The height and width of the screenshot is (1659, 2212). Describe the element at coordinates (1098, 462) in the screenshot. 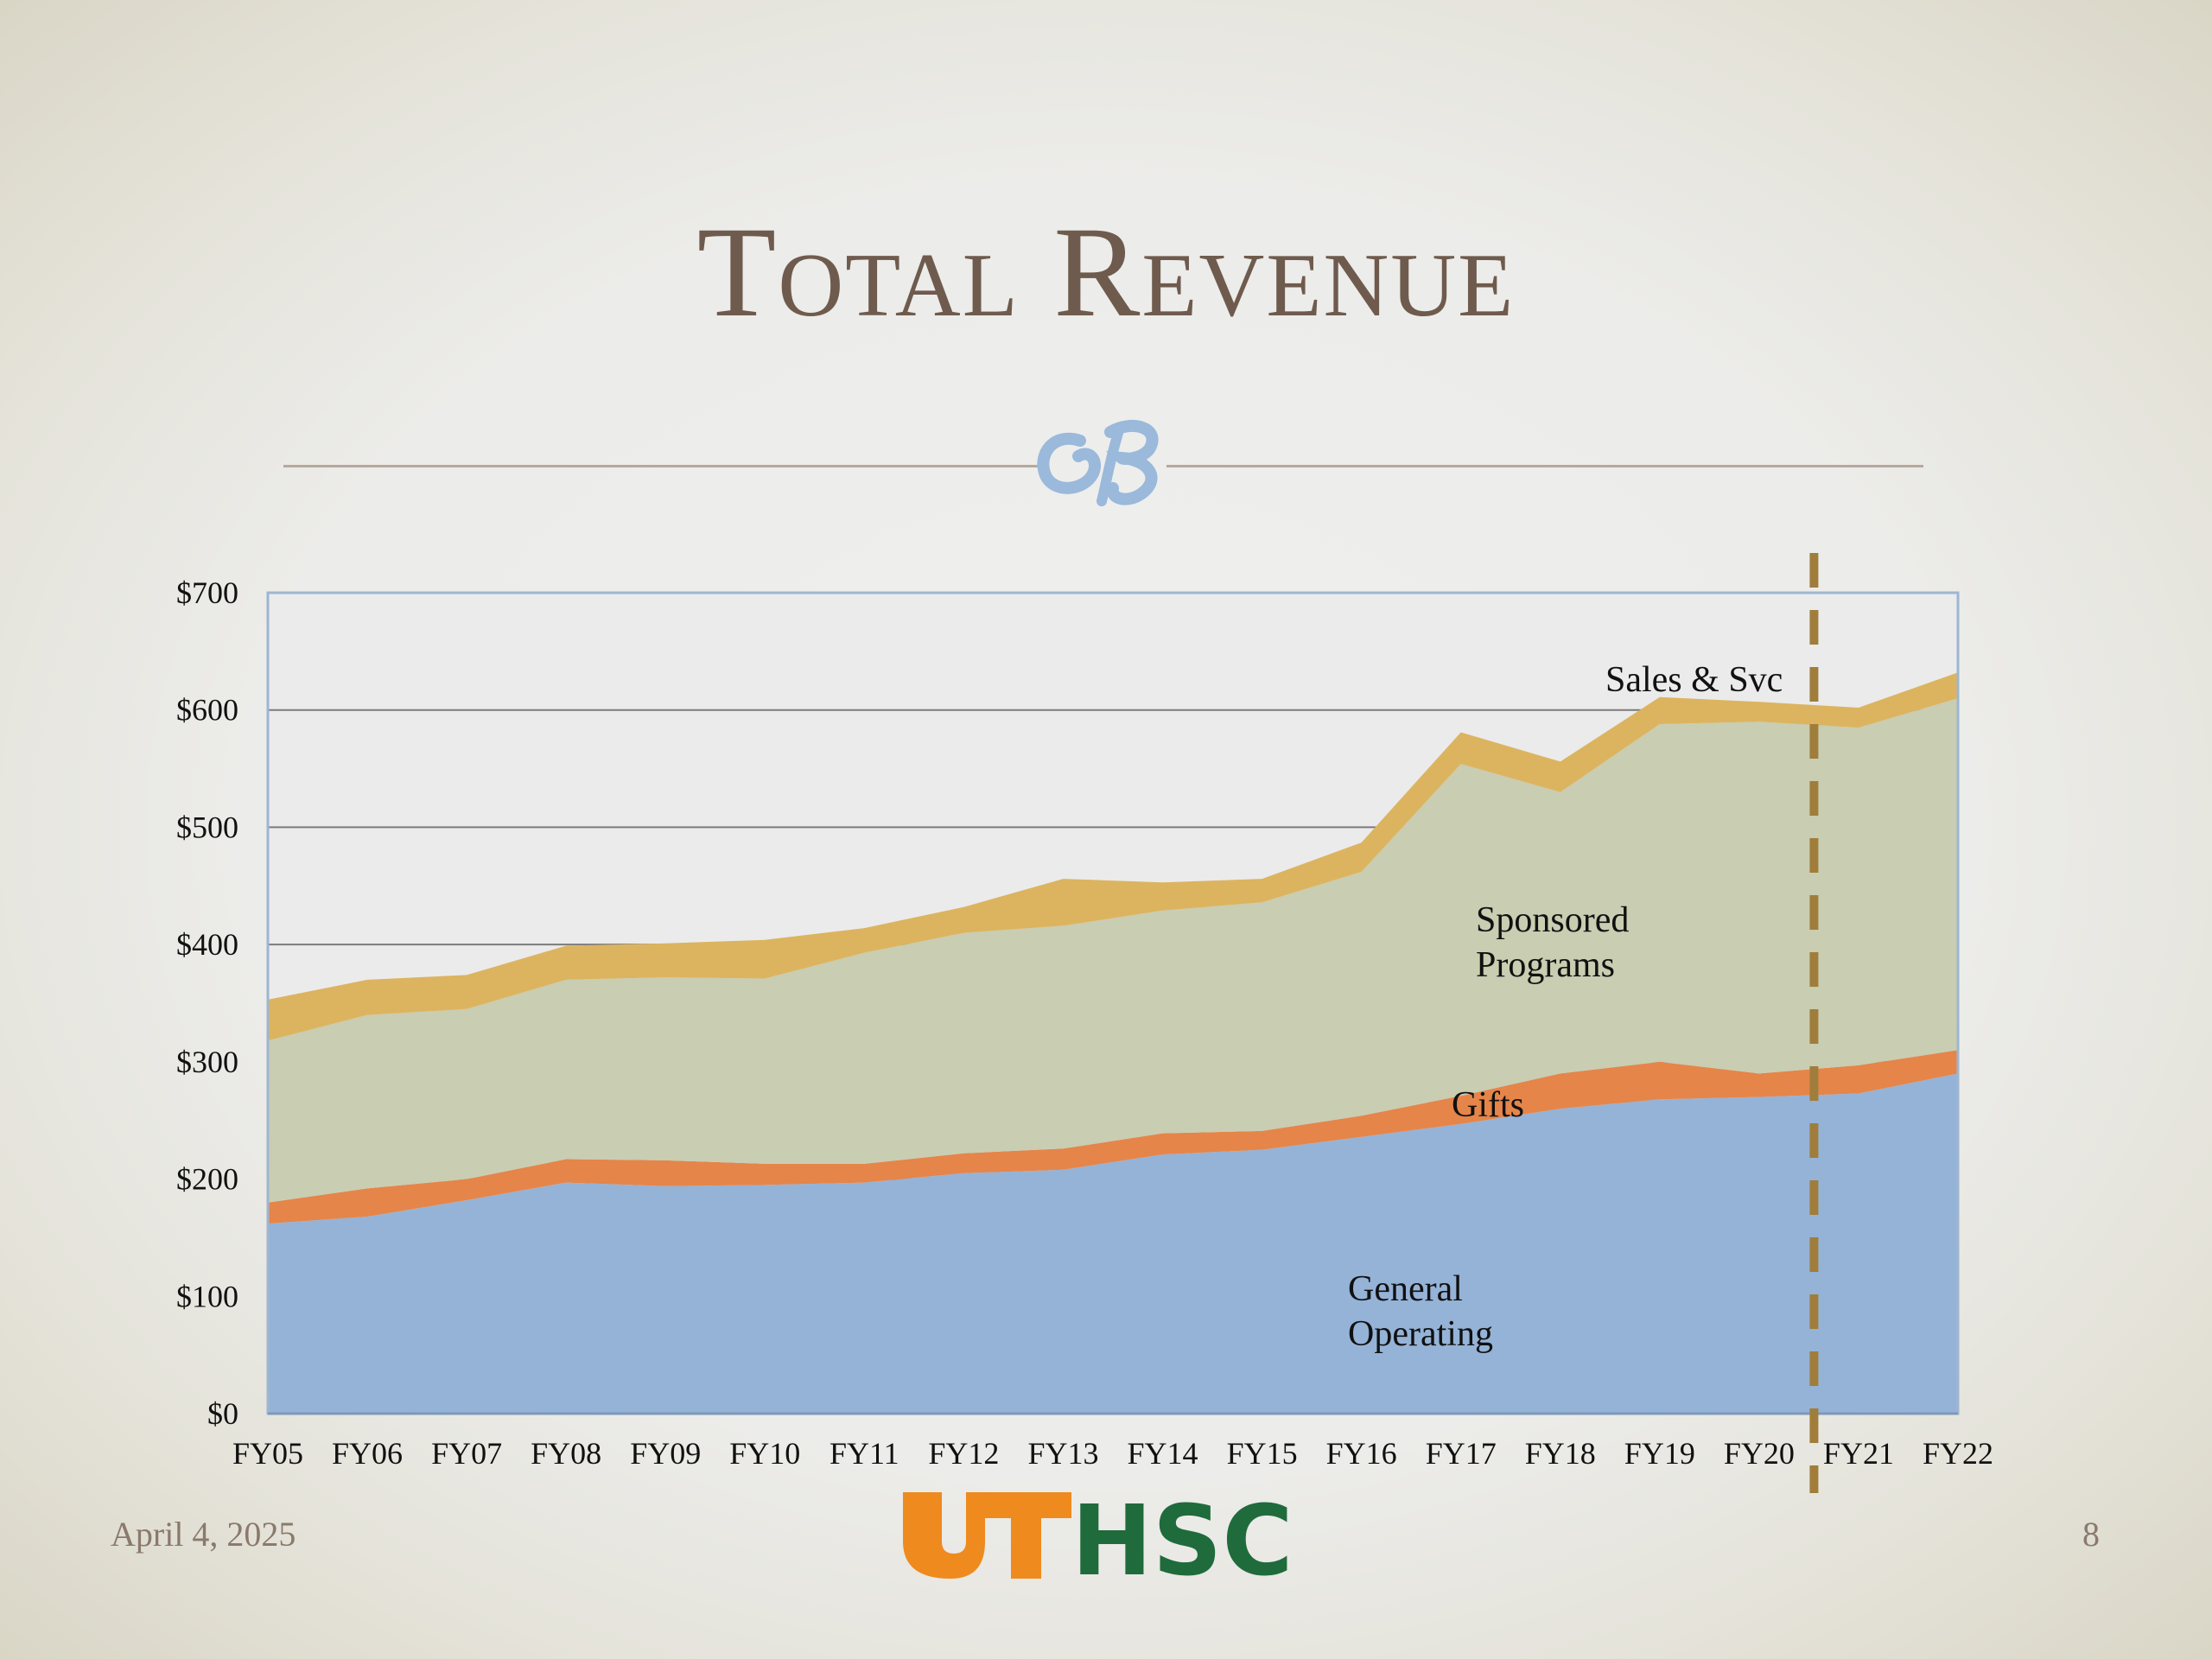

I see `ornament-icon` at that location.